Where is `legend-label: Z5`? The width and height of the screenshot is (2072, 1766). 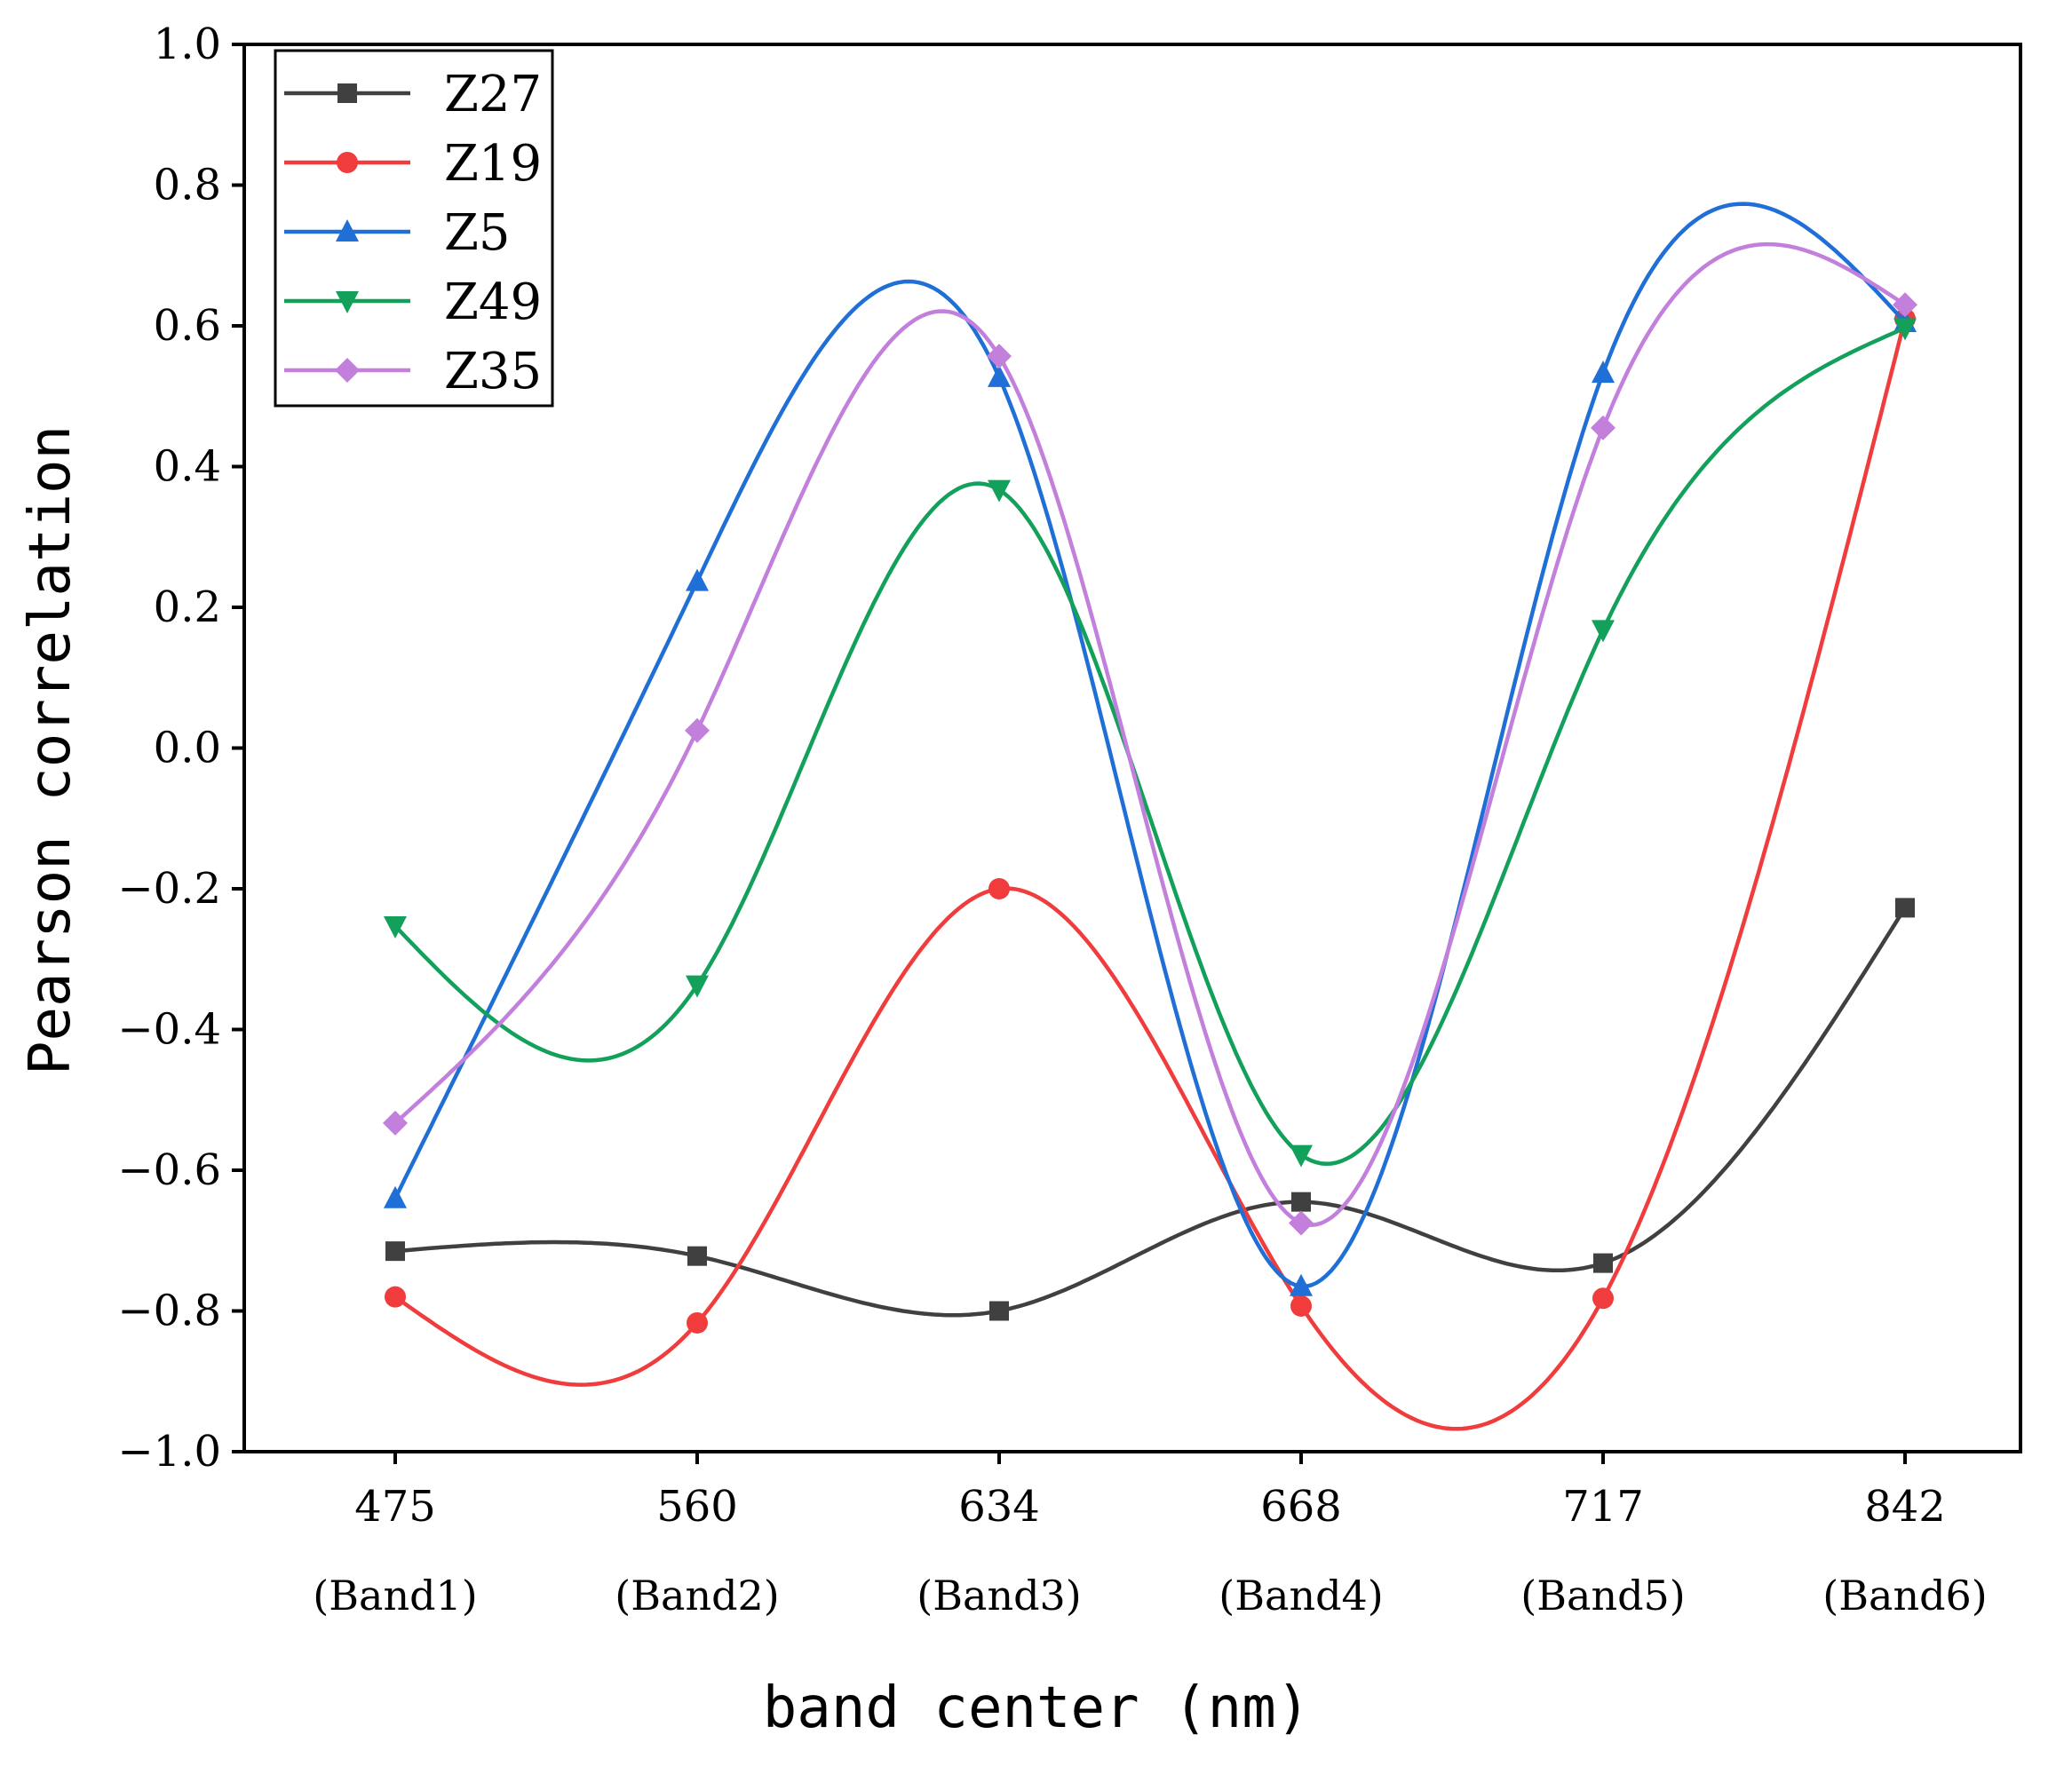 legend-label: Z5 is located at coordinates (478, 233).